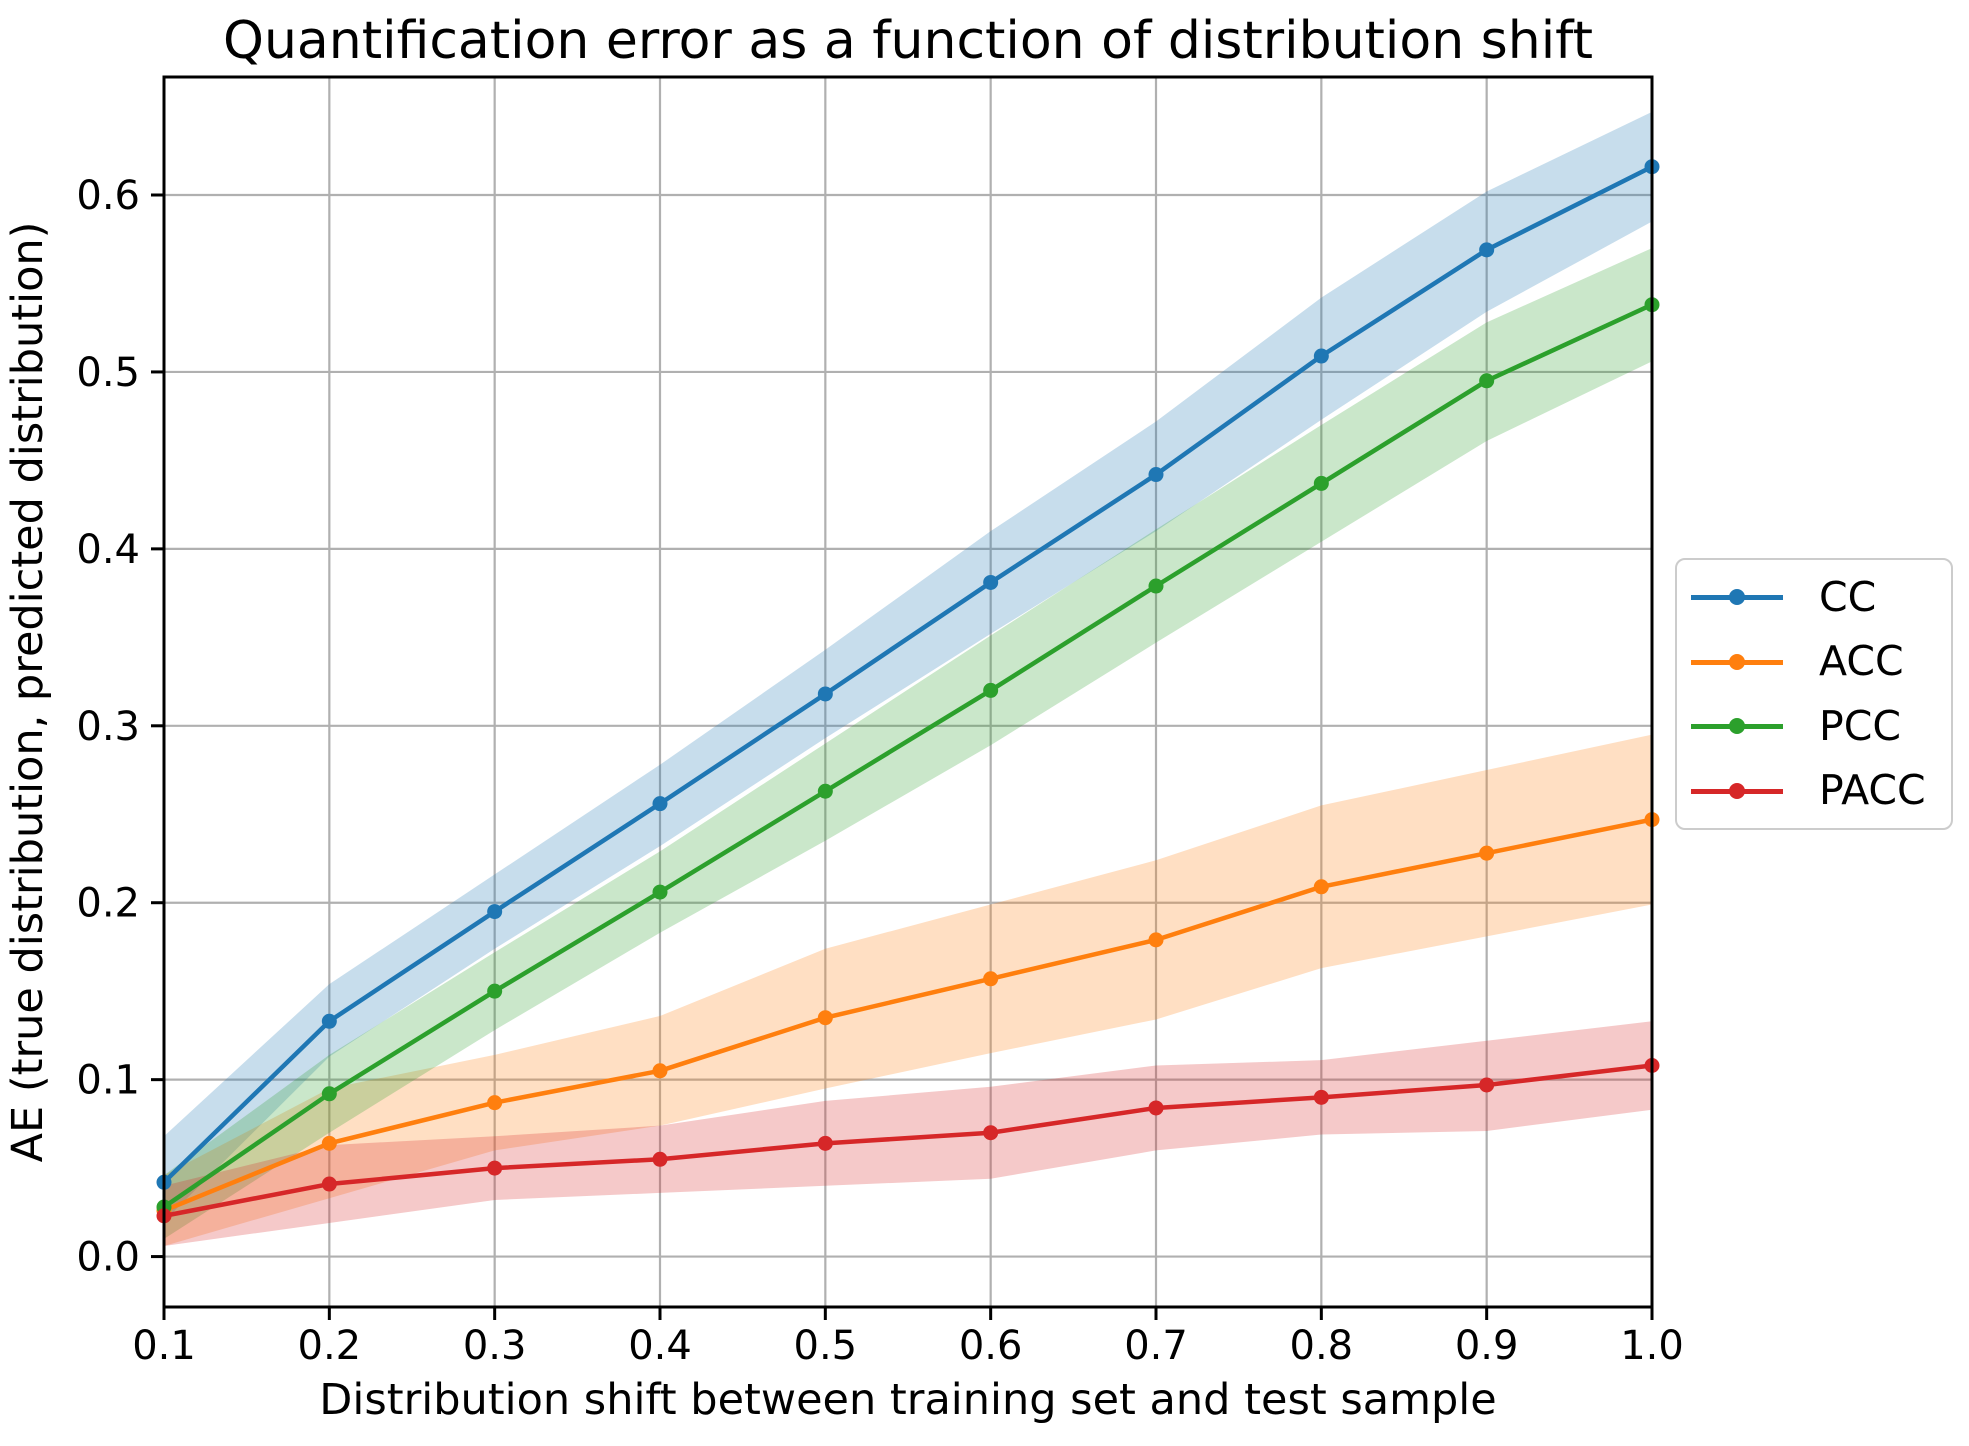  What do you see at coordinates (329, 1021) in the screenshot?
I see `series-CC-point-0.2` at bounding box center [329, 1021].